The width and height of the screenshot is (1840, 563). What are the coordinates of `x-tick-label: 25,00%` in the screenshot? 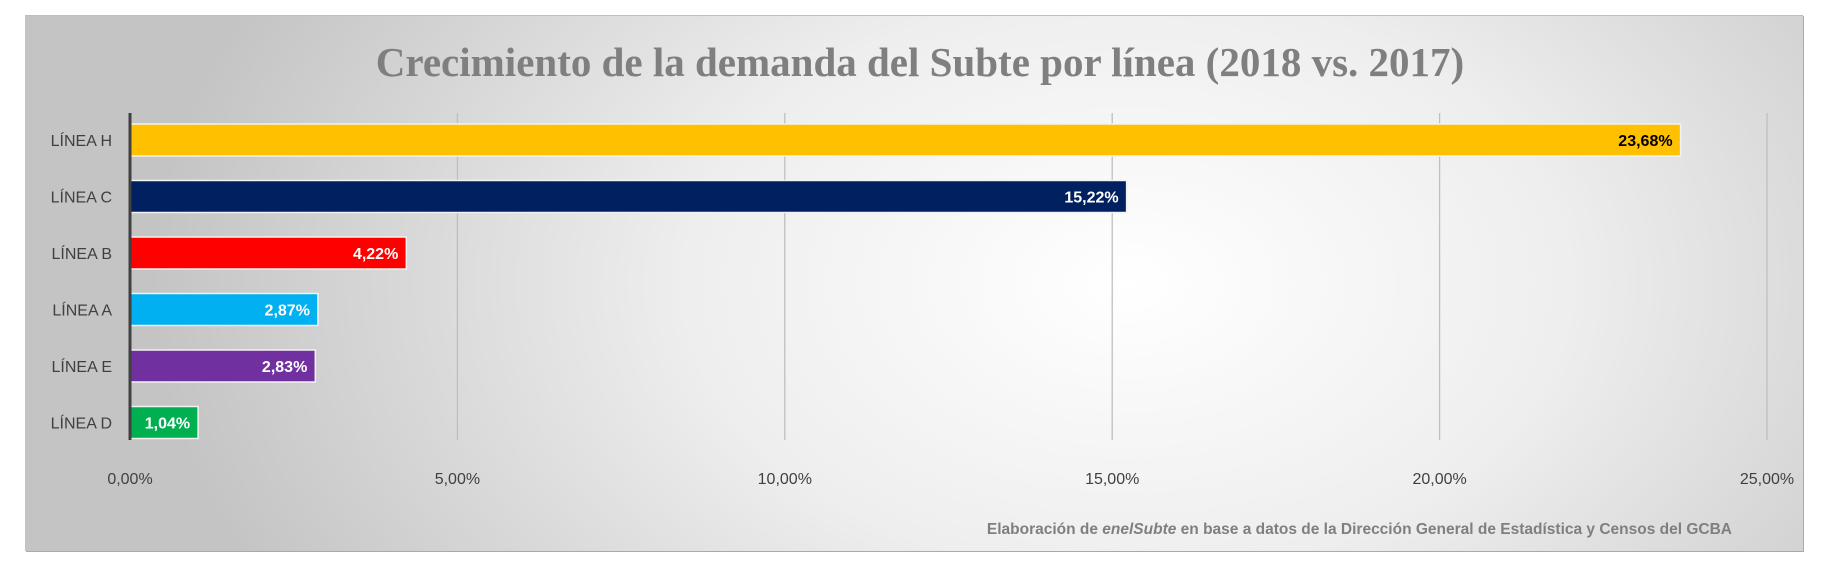 It's located at (1767, 479).